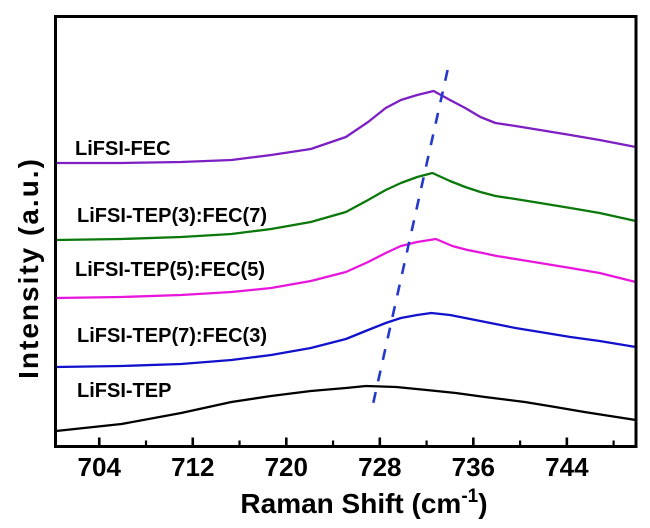 This screenshot has width=650, height=528. I want to click on x-axis-title: Raman Shift (cm-1), so click(363, 502).